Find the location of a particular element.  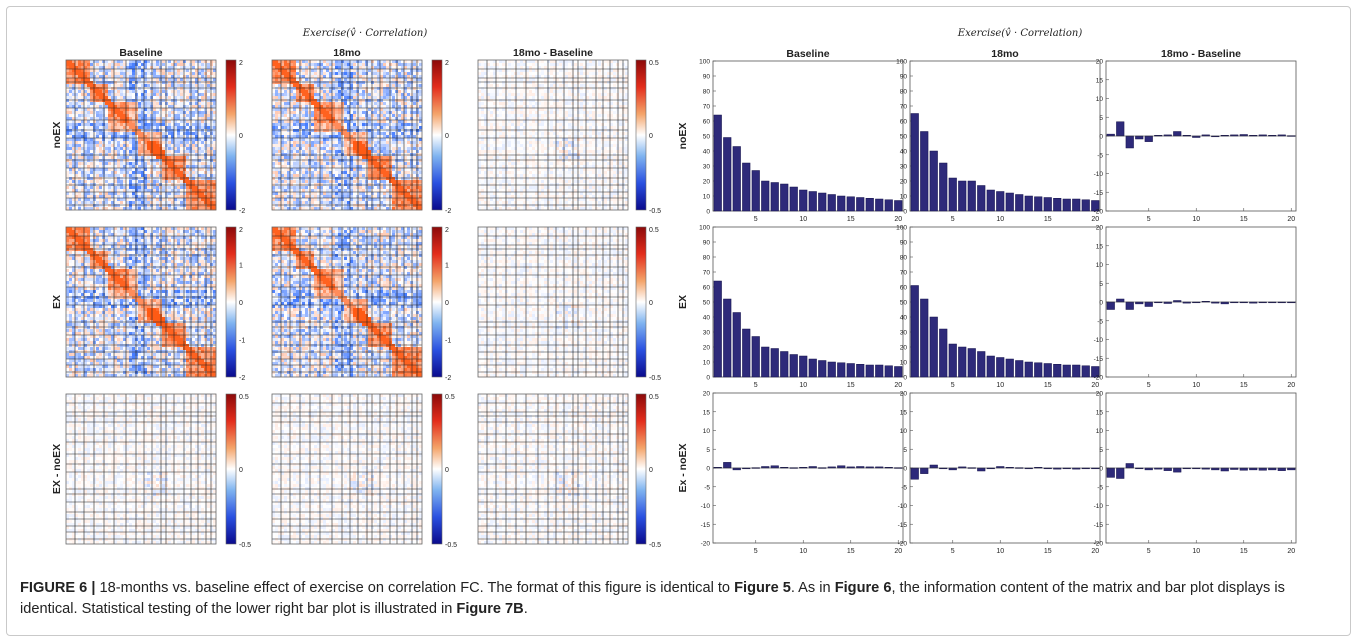

colorbar-tick-label: 2 is located at coordinates (241, 63).